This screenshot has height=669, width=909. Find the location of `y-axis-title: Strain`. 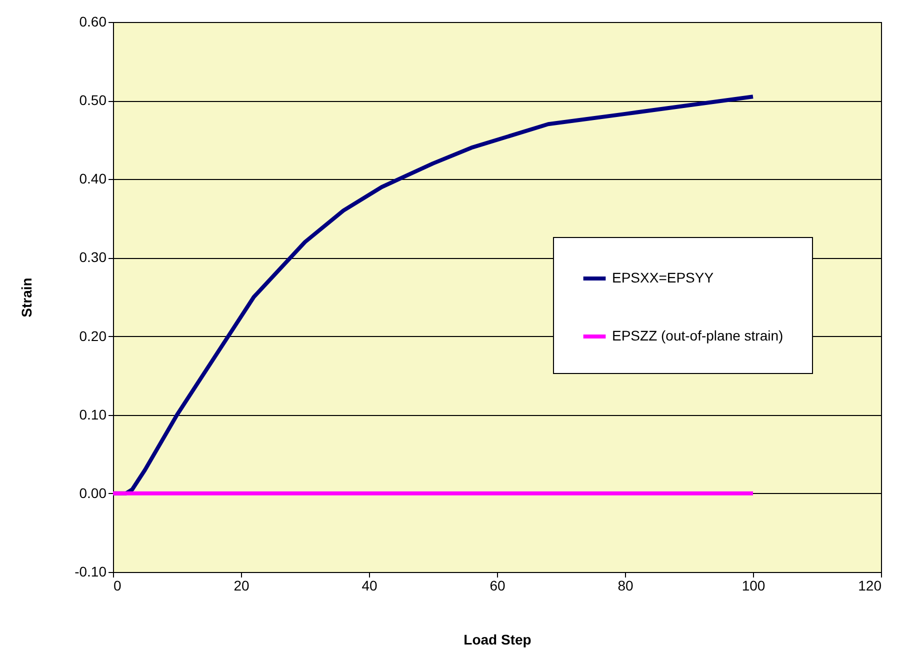

y-axis-title: Strain is located at coordinates (26, 298).